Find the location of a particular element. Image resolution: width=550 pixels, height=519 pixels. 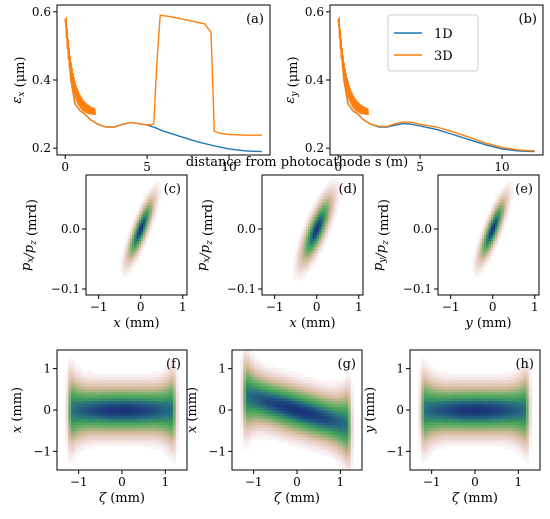

panel-c-frame is located at coordinates (136, 235).